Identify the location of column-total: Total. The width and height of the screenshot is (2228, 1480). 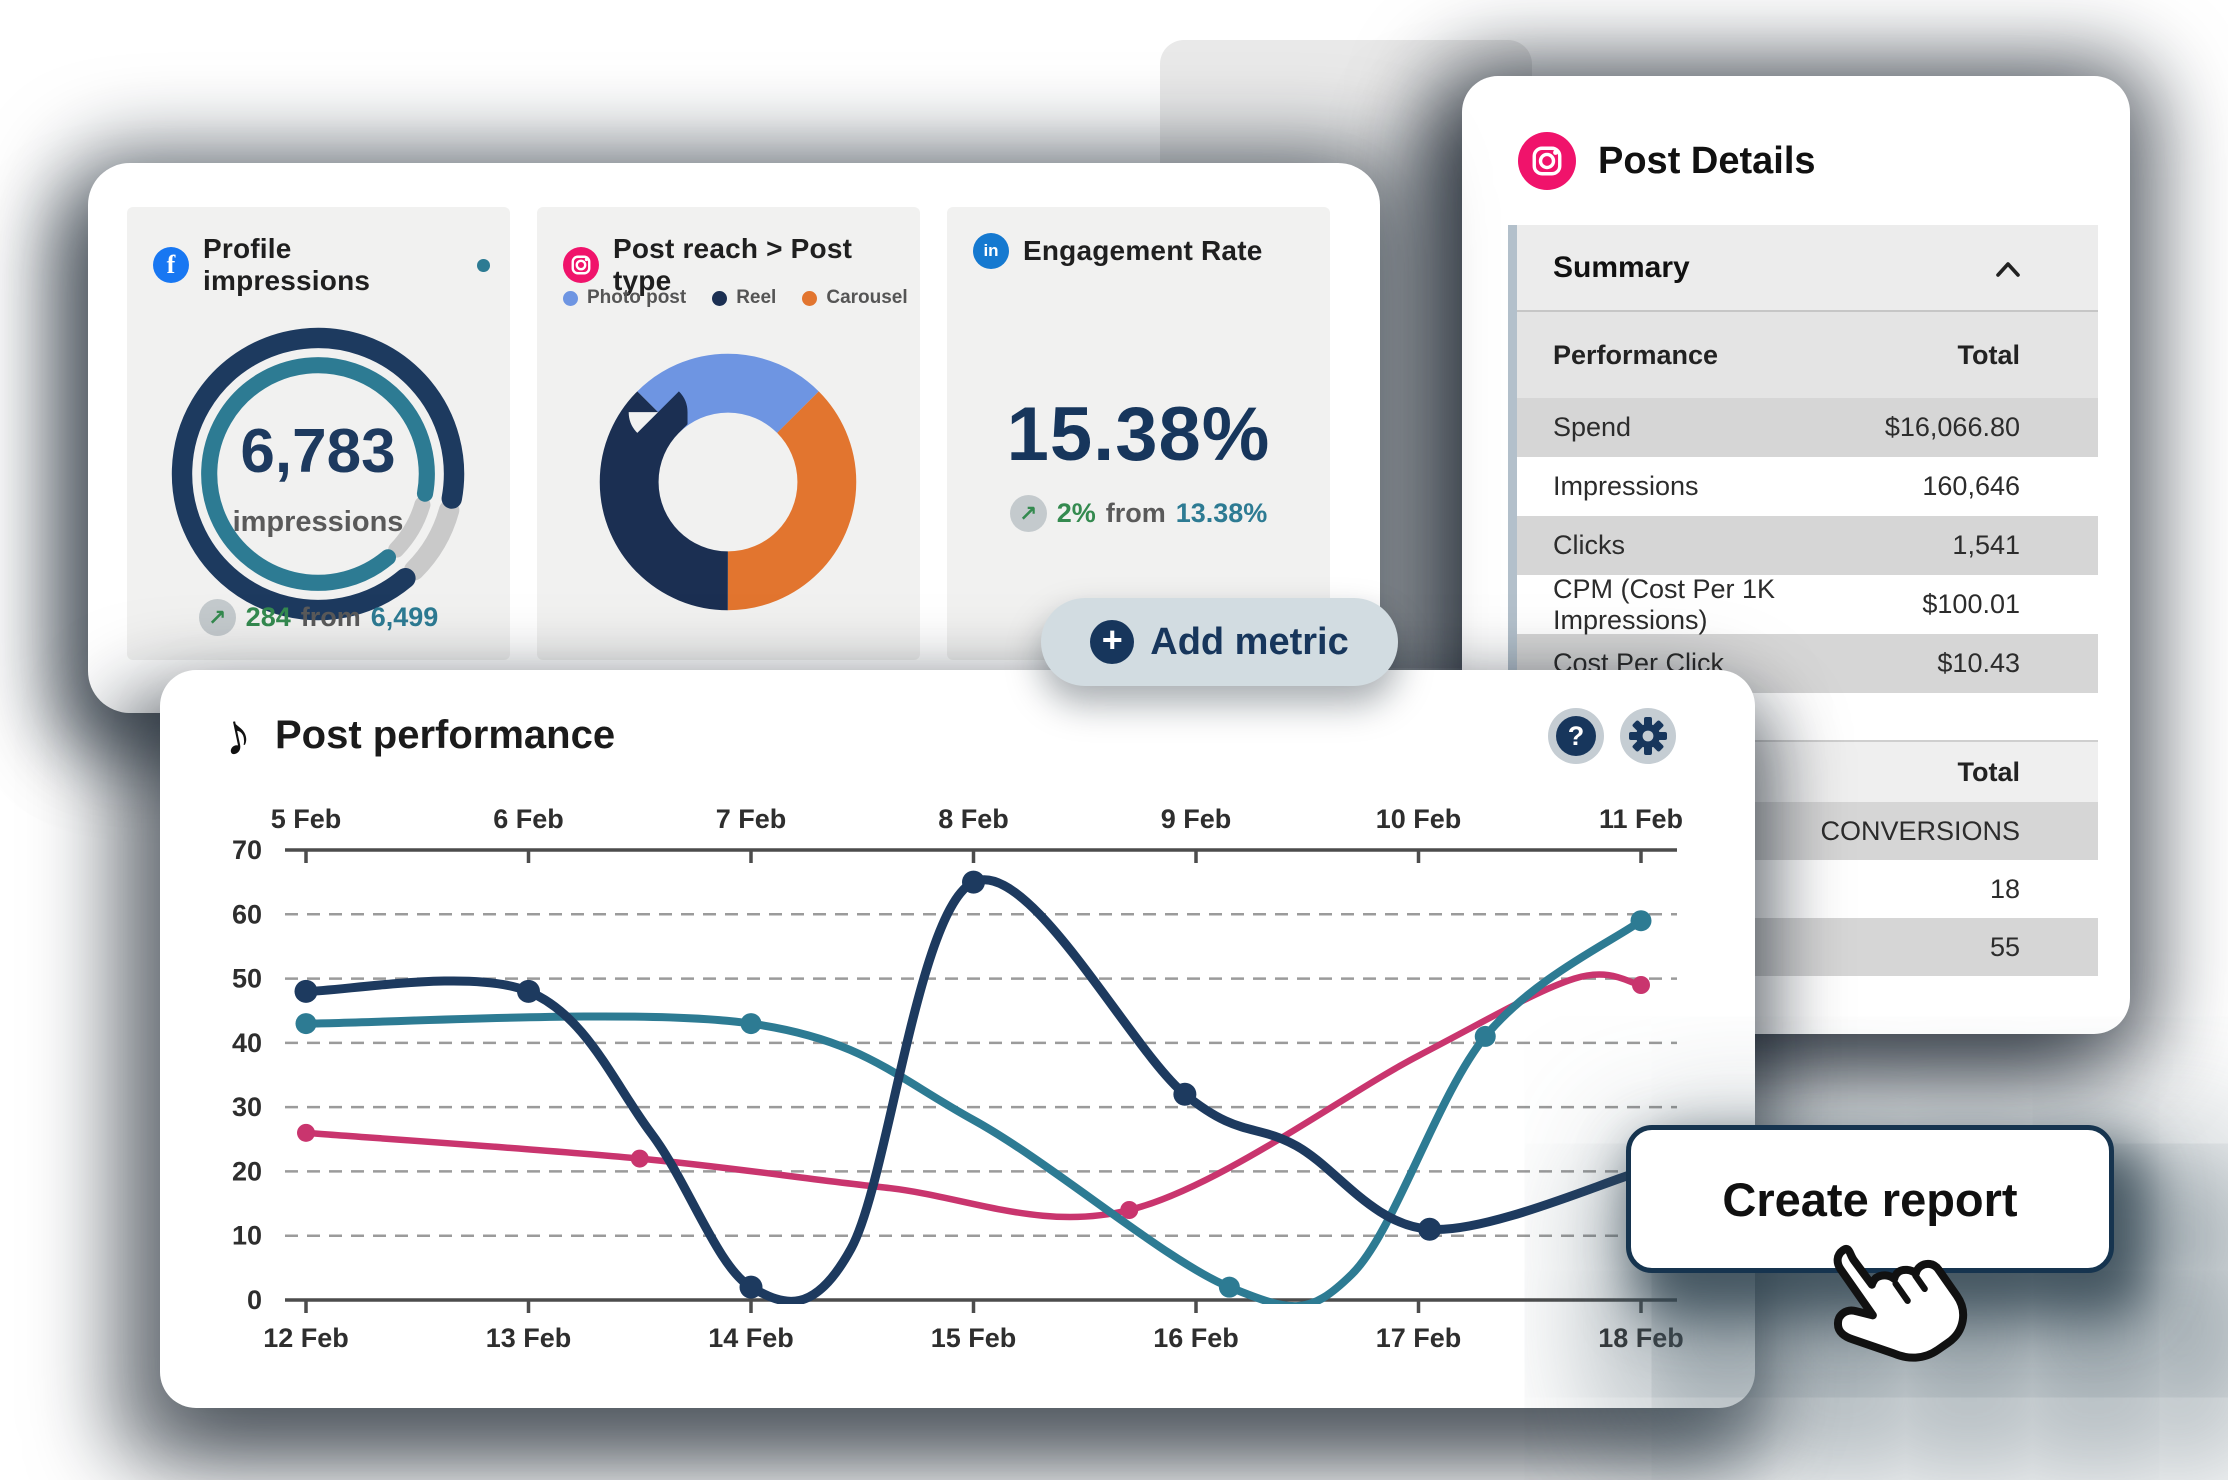
(1989, 354).